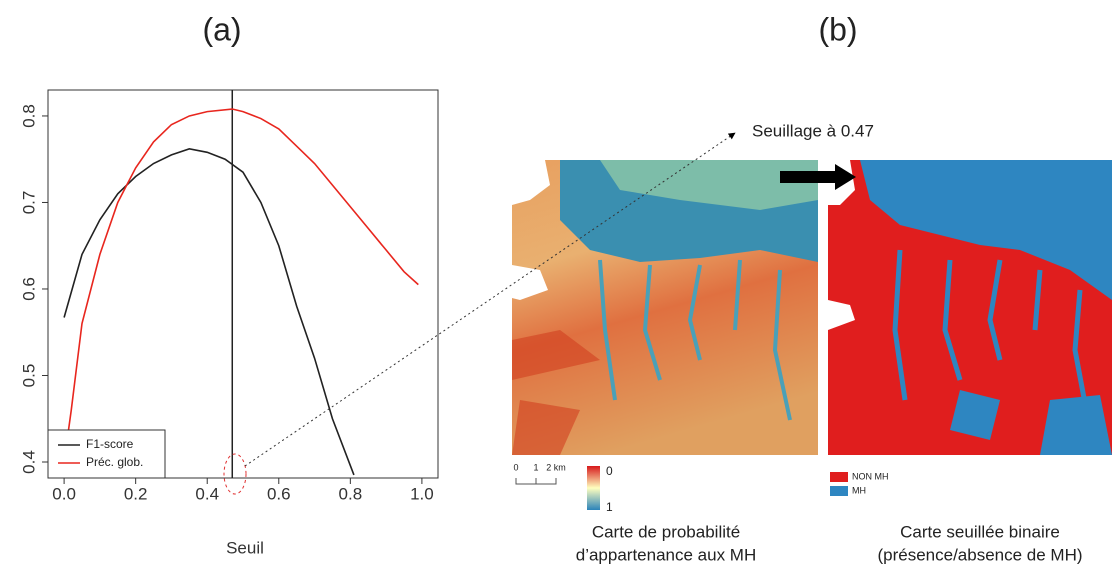 This screenshot has width=1112, height=571. What do you see at coordinates (979, 554) in the screenshot?
I see `caption: (présence/absence de MH)` at bounding box center [979, 554].